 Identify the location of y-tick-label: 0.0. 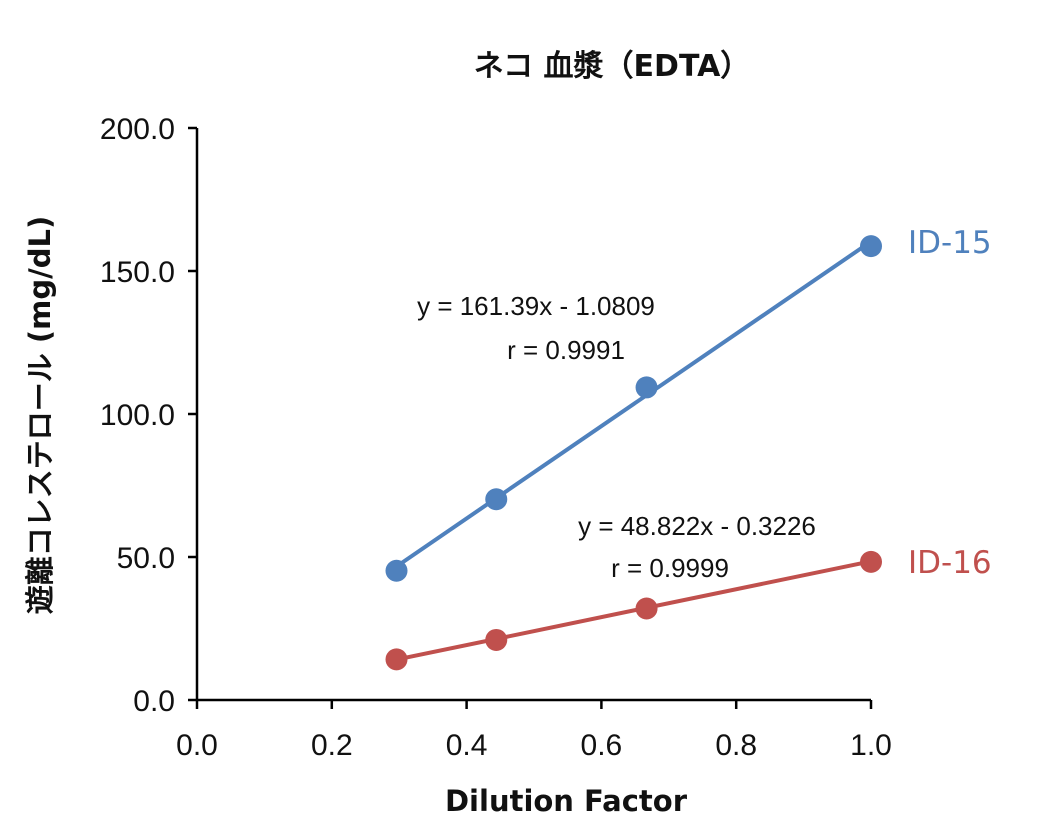
(154, 701).